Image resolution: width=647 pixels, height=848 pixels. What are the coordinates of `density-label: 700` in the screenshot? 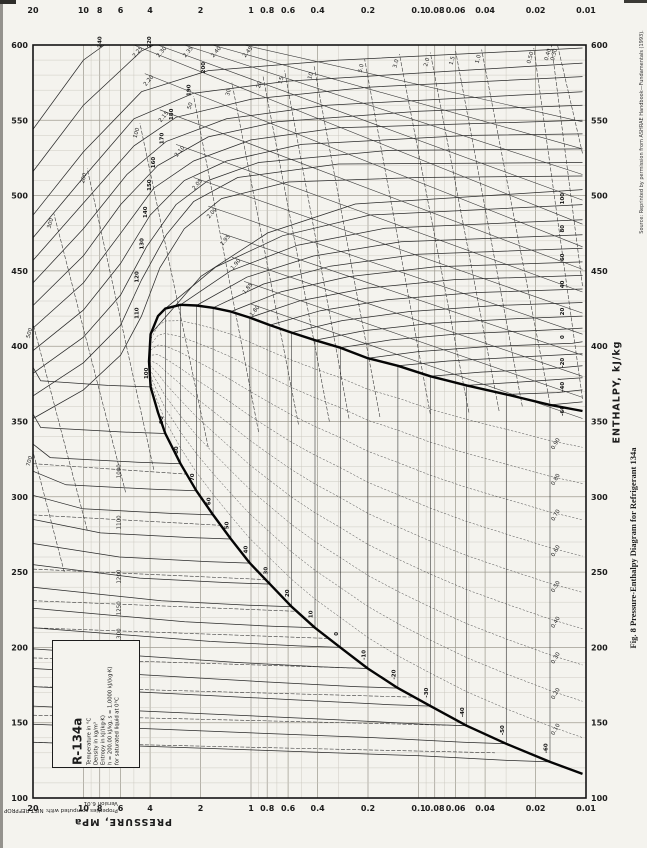 It's located at (30, 461).